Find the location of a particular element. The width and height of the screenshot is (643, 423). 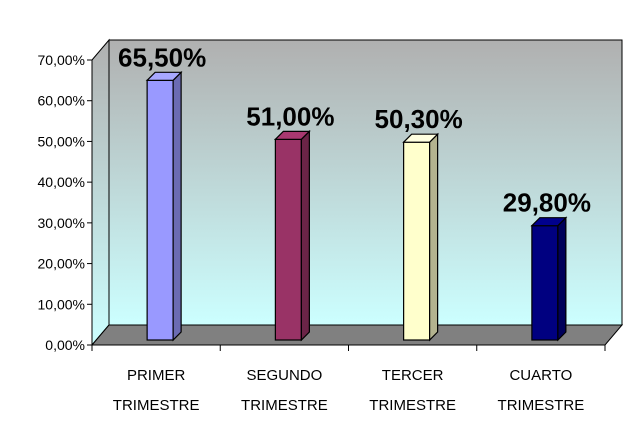

category-label: TERCER is located at coordinates (413, 375).